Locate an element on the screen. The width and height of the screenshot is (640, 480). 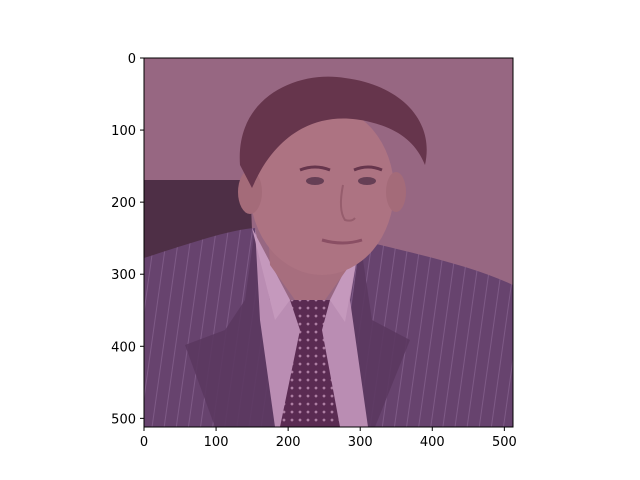
x-tick-label: 400 is located at coordinates (432, 442).